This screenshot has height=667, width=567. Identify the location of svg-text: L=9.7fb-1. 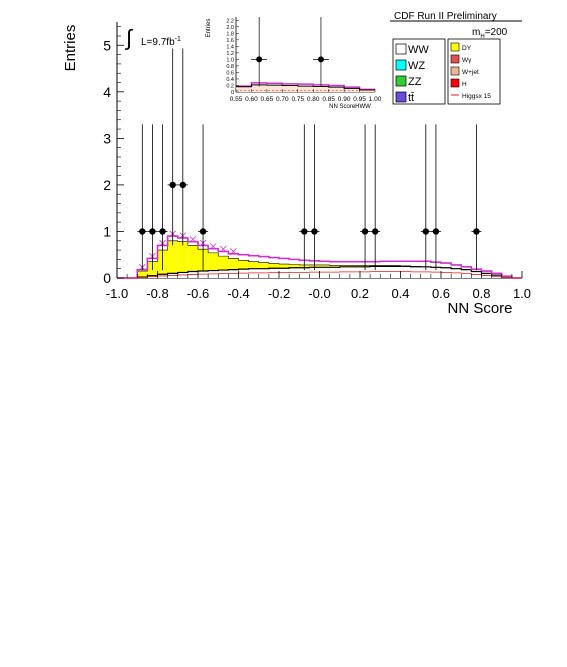
(161, 42).